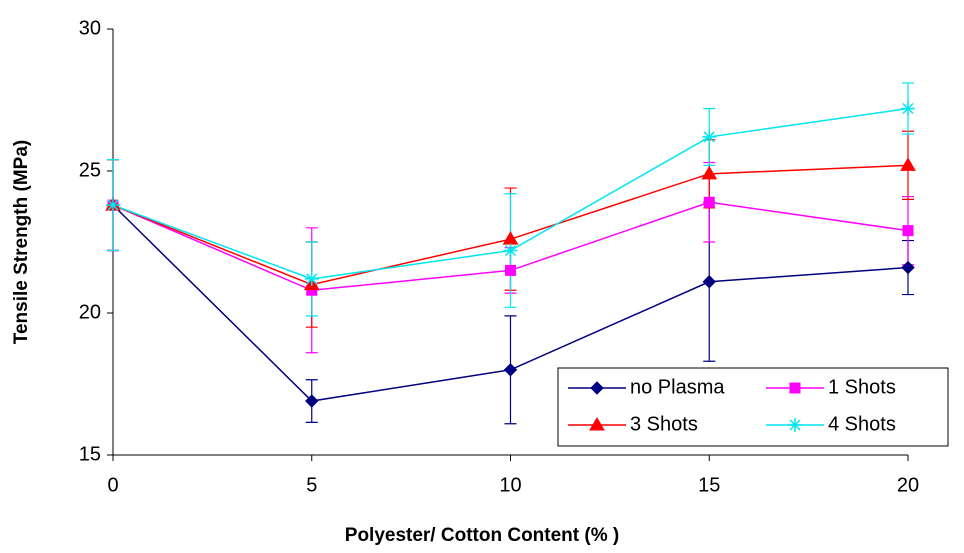  Describe the element at coordinates (311, 485) in the screenshot. I see `x-tick-label: 5` at that location.